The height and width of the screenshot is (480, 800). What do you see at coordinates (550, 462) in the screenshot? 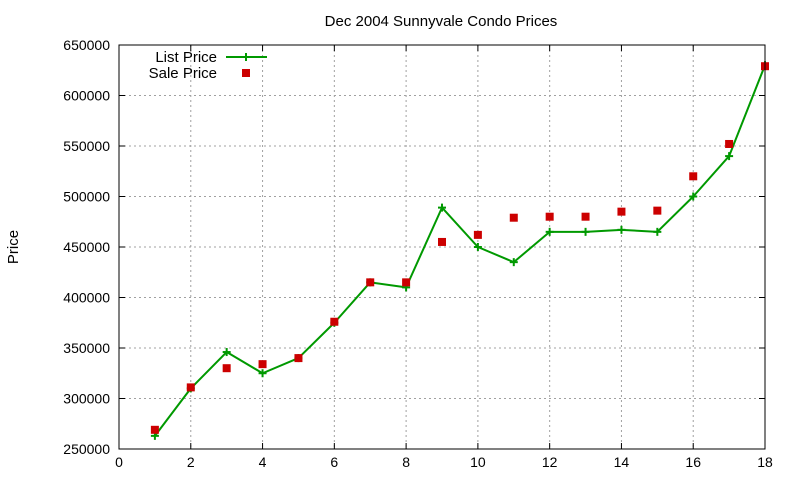
I see `x-tick-label-6: 12` at bounding box center [550, 462].